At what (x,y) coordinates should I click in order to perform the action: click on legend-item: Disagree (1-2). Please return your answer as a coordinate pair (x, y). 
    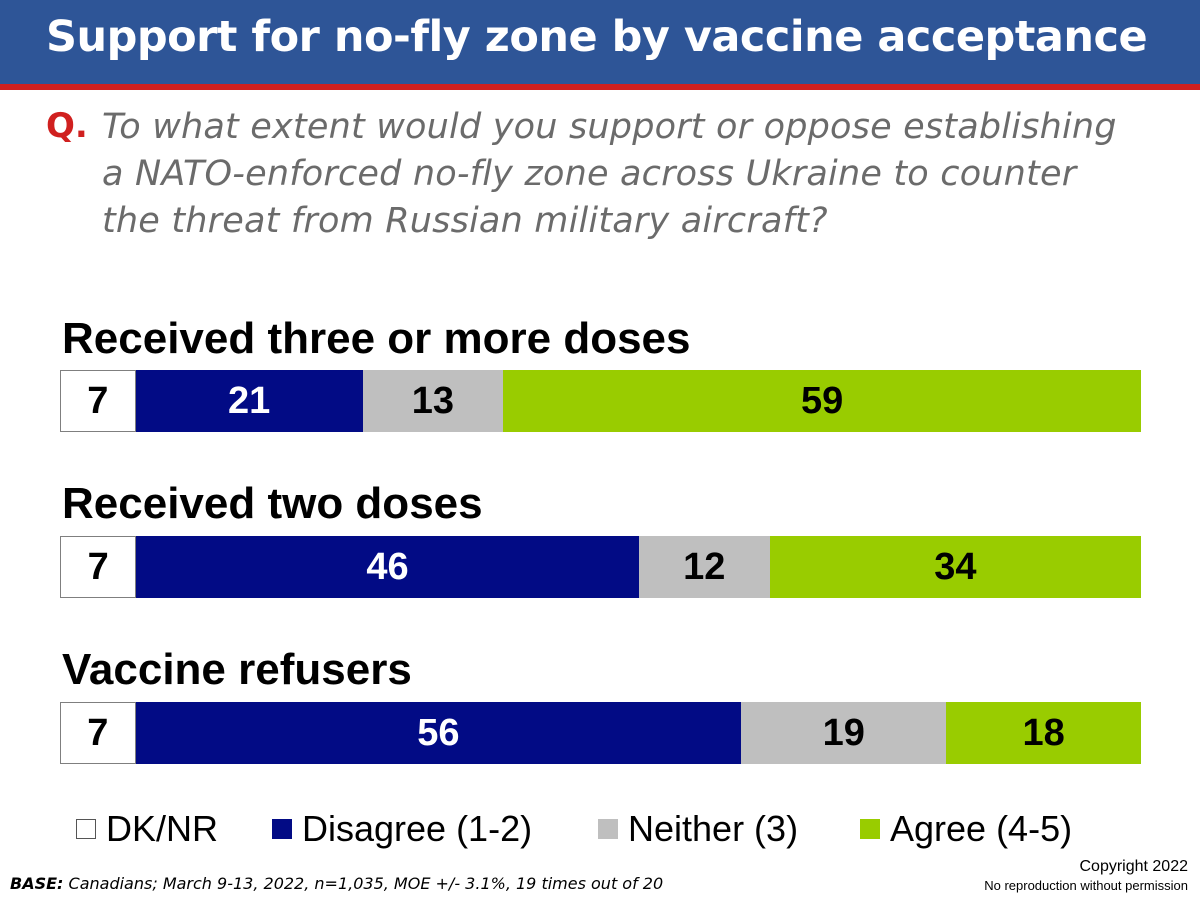
    Looking at the image, I should click on (402, 829).